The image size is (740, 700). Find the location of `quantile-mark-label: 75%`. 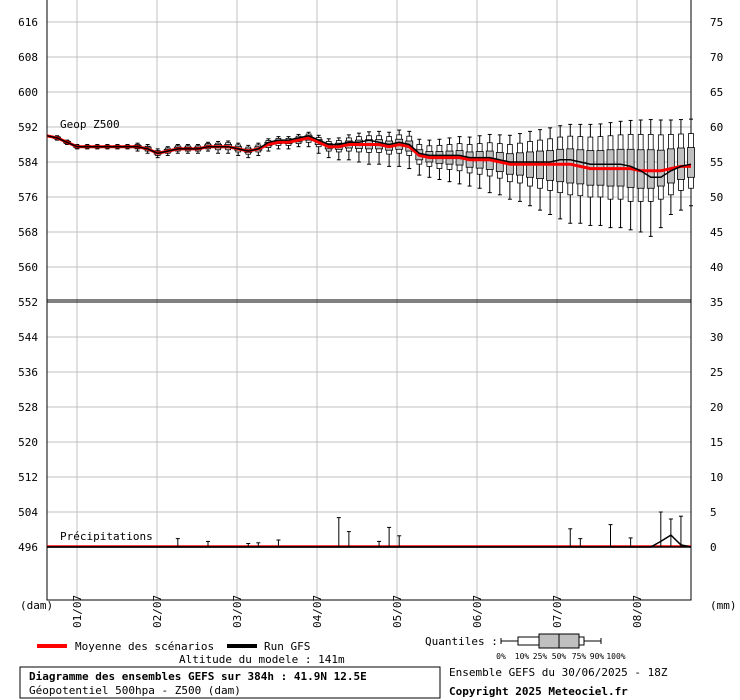

quantile-mark-label: 75% is located at coordinates (579, 656).